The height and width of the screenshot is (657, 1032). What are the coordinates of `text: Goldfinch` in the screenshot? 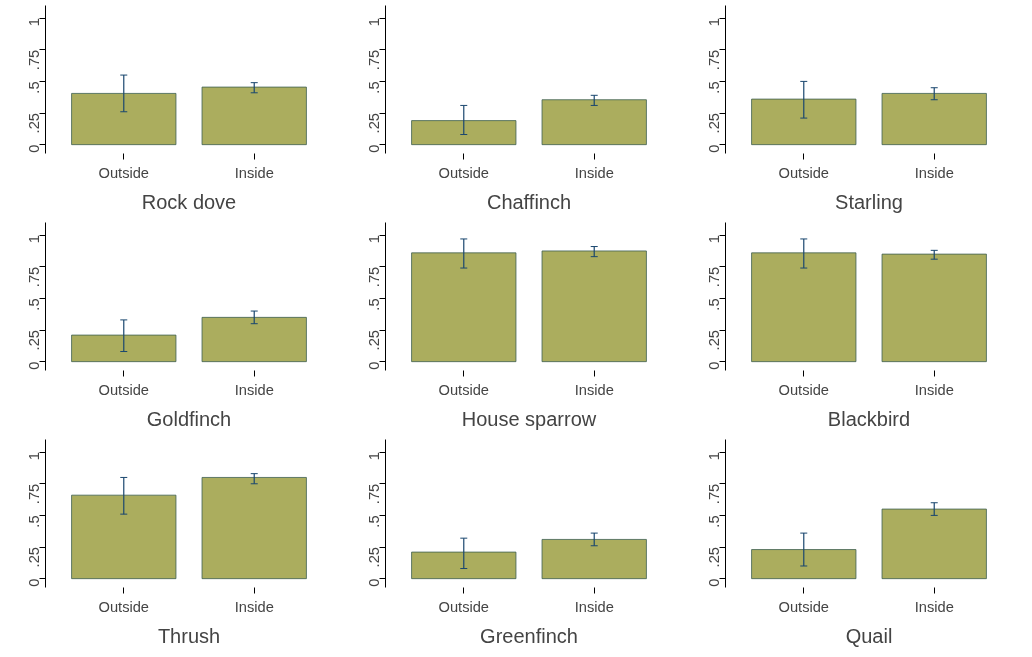 It's located at (189, 418).